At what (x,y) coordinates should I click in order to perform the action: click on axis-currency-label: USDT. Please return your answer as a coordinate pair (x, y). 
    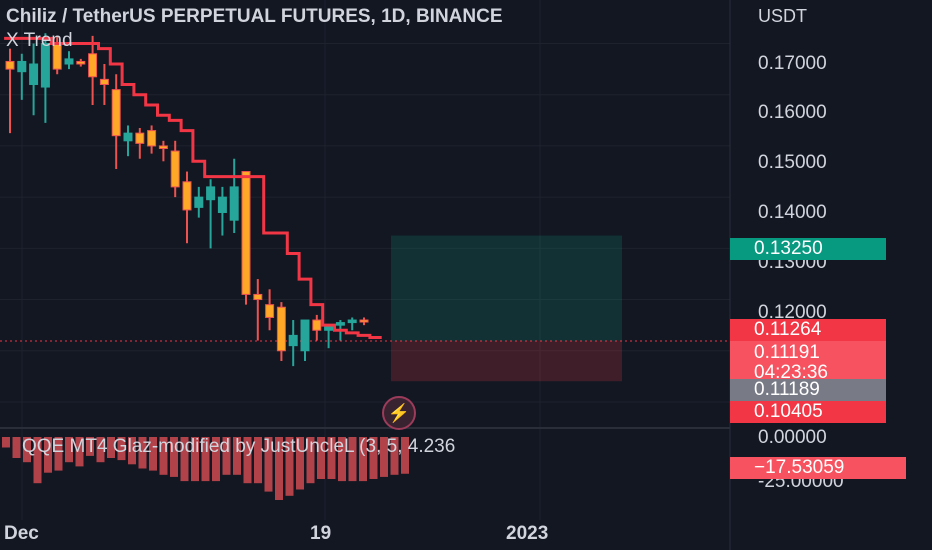
    Looking at the image, I should click on (782, 16).